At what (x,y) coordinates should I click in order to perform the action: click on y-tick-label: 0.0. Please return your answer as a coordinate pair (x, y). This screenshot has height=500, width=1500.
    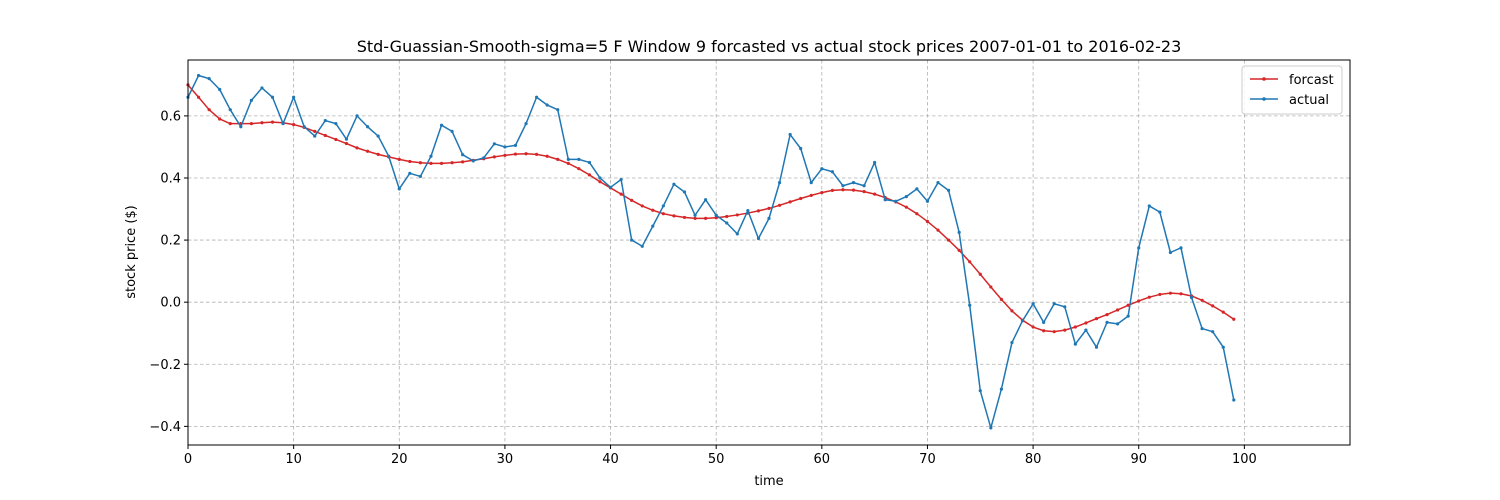
    Looking at the image, I should click on (170, 303).